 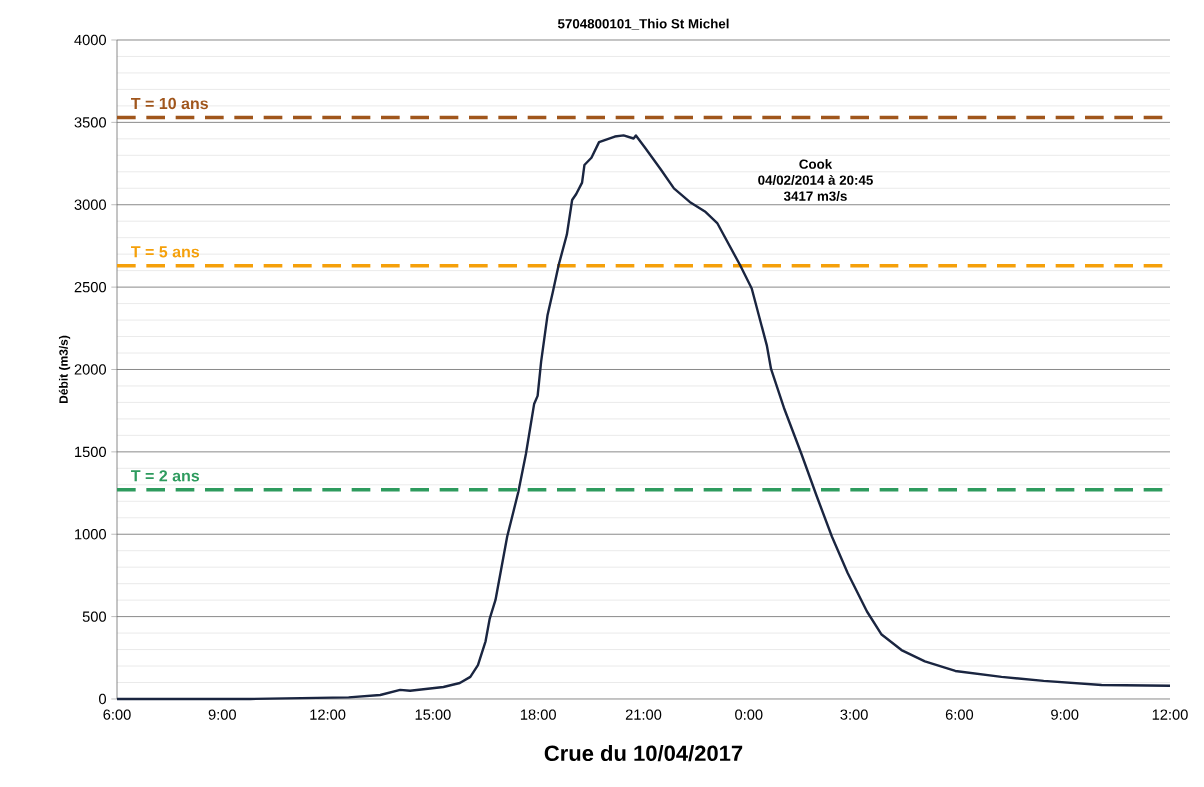 What do you see at coordinates (91, 534) in the screenshot?
I see `y-tick-label: 1000` at bounding box center [91, 534].